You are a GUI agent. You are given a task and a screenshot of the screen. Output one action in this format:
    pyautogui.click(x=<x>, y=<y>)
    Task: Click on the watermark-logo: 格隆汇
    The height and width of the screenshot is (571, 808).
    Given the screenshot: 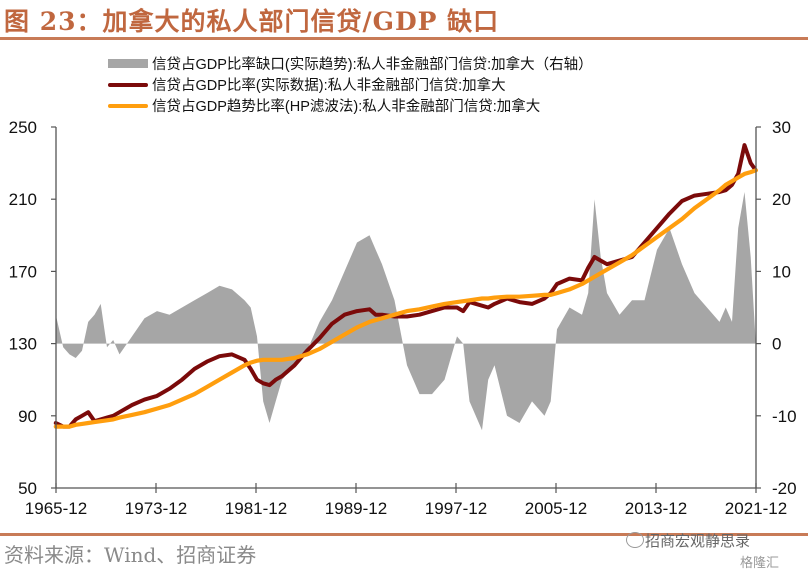 What is the action you would take?
    pyautogui.click(x=760, y=562)
    